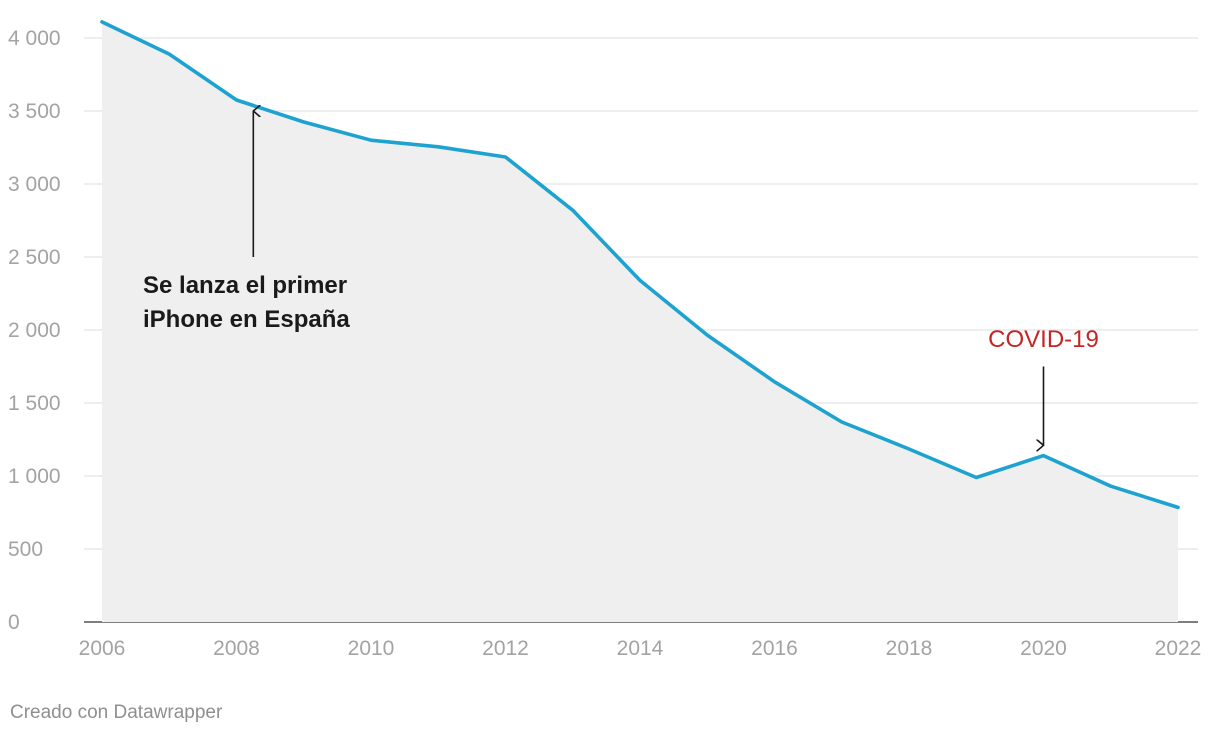 This screenshot has height=738, width=1220. What do you see at coordinates (236, 648) in the screenshot?
I see `x-tick-label: 2008` at bounding box center [236, 648].